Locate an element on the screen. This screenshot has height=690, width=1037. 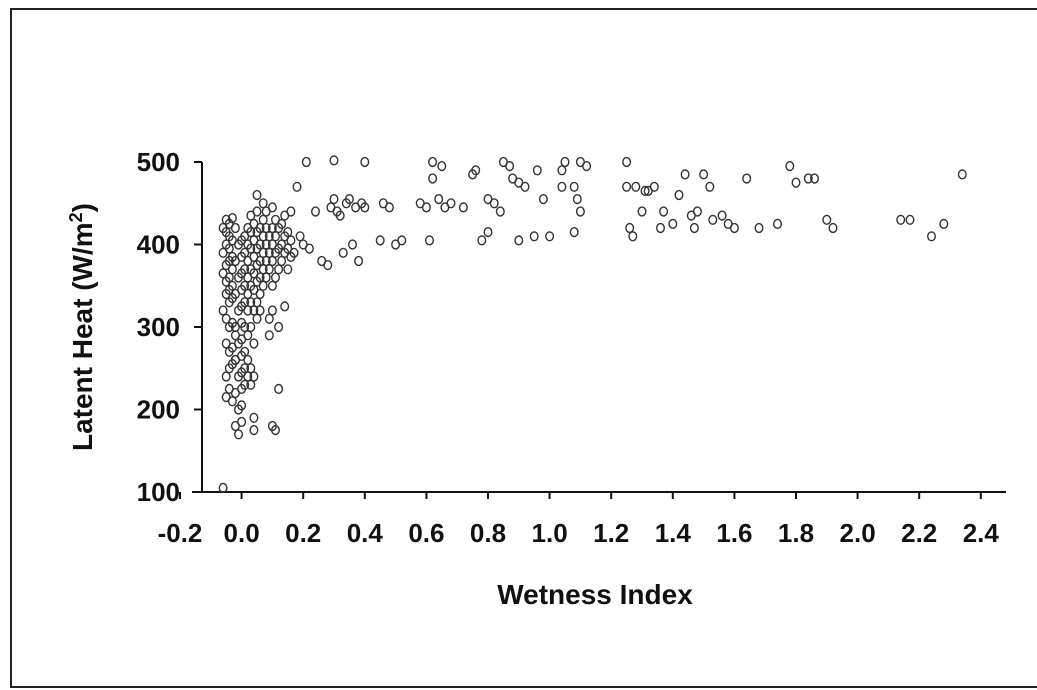
y-axis-title-superscript: 2 is located at coordinates (76, 217).